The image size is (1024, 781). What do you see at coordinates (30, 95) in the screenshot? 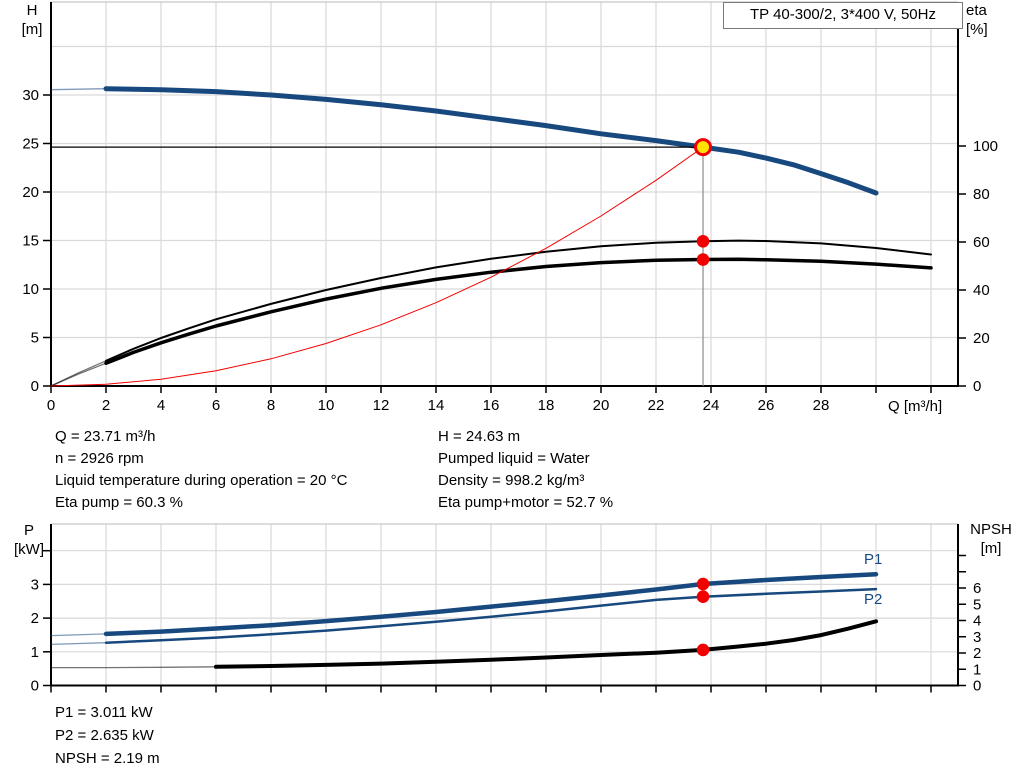
I see `left-tick-label: 30` at bounding box center [30, 95].